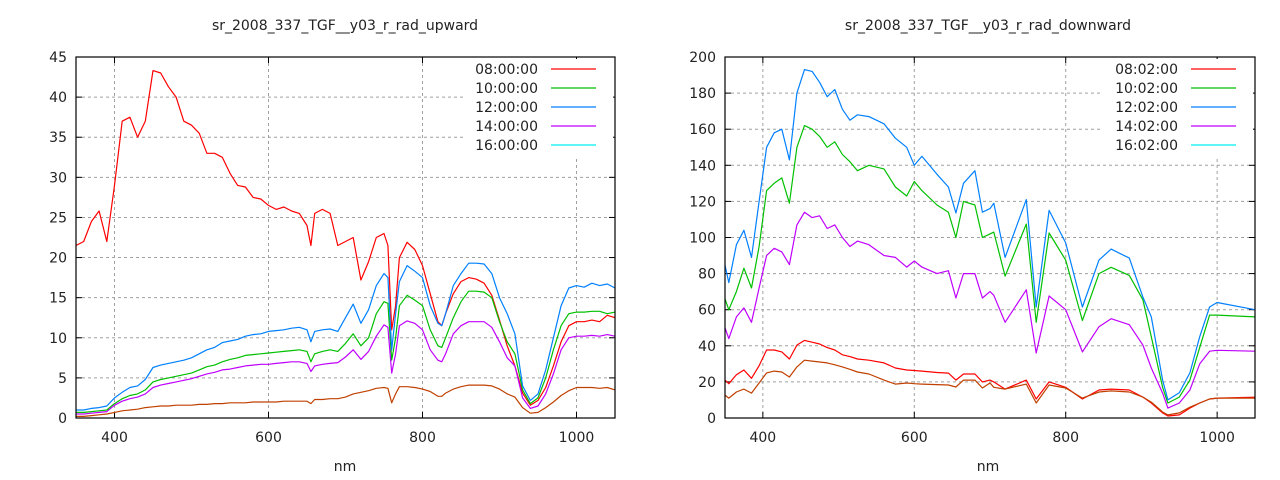  What do you see at coordinates (506, 127) in the screenshot?
I see `legend-label: 14:00:00` at bounding box center [506, 127].